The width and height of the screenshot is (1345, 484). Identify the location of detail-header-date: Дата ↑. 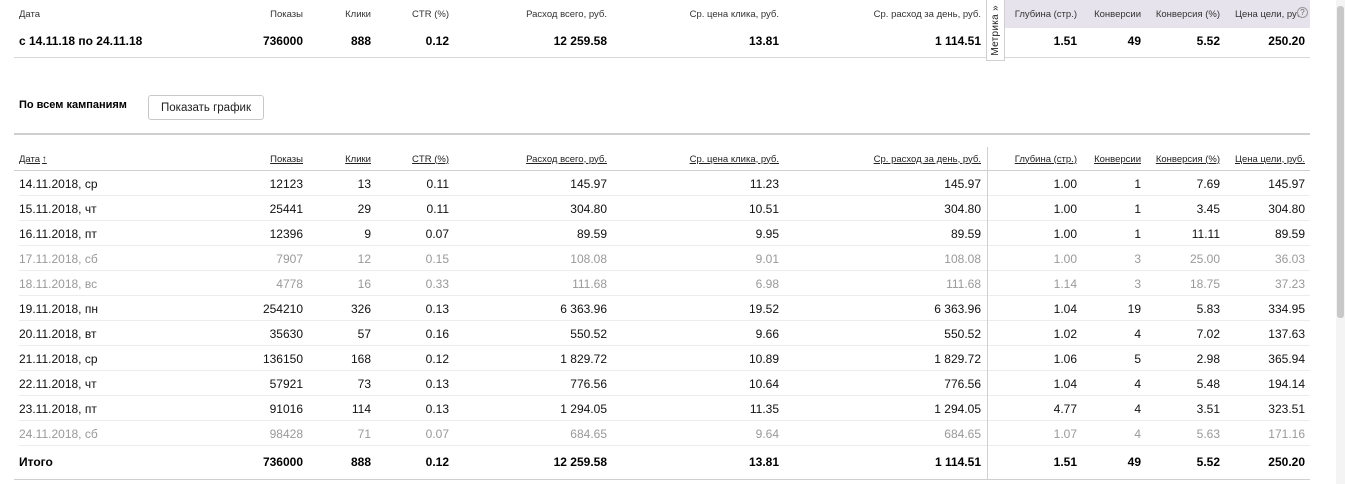
(134, 159).